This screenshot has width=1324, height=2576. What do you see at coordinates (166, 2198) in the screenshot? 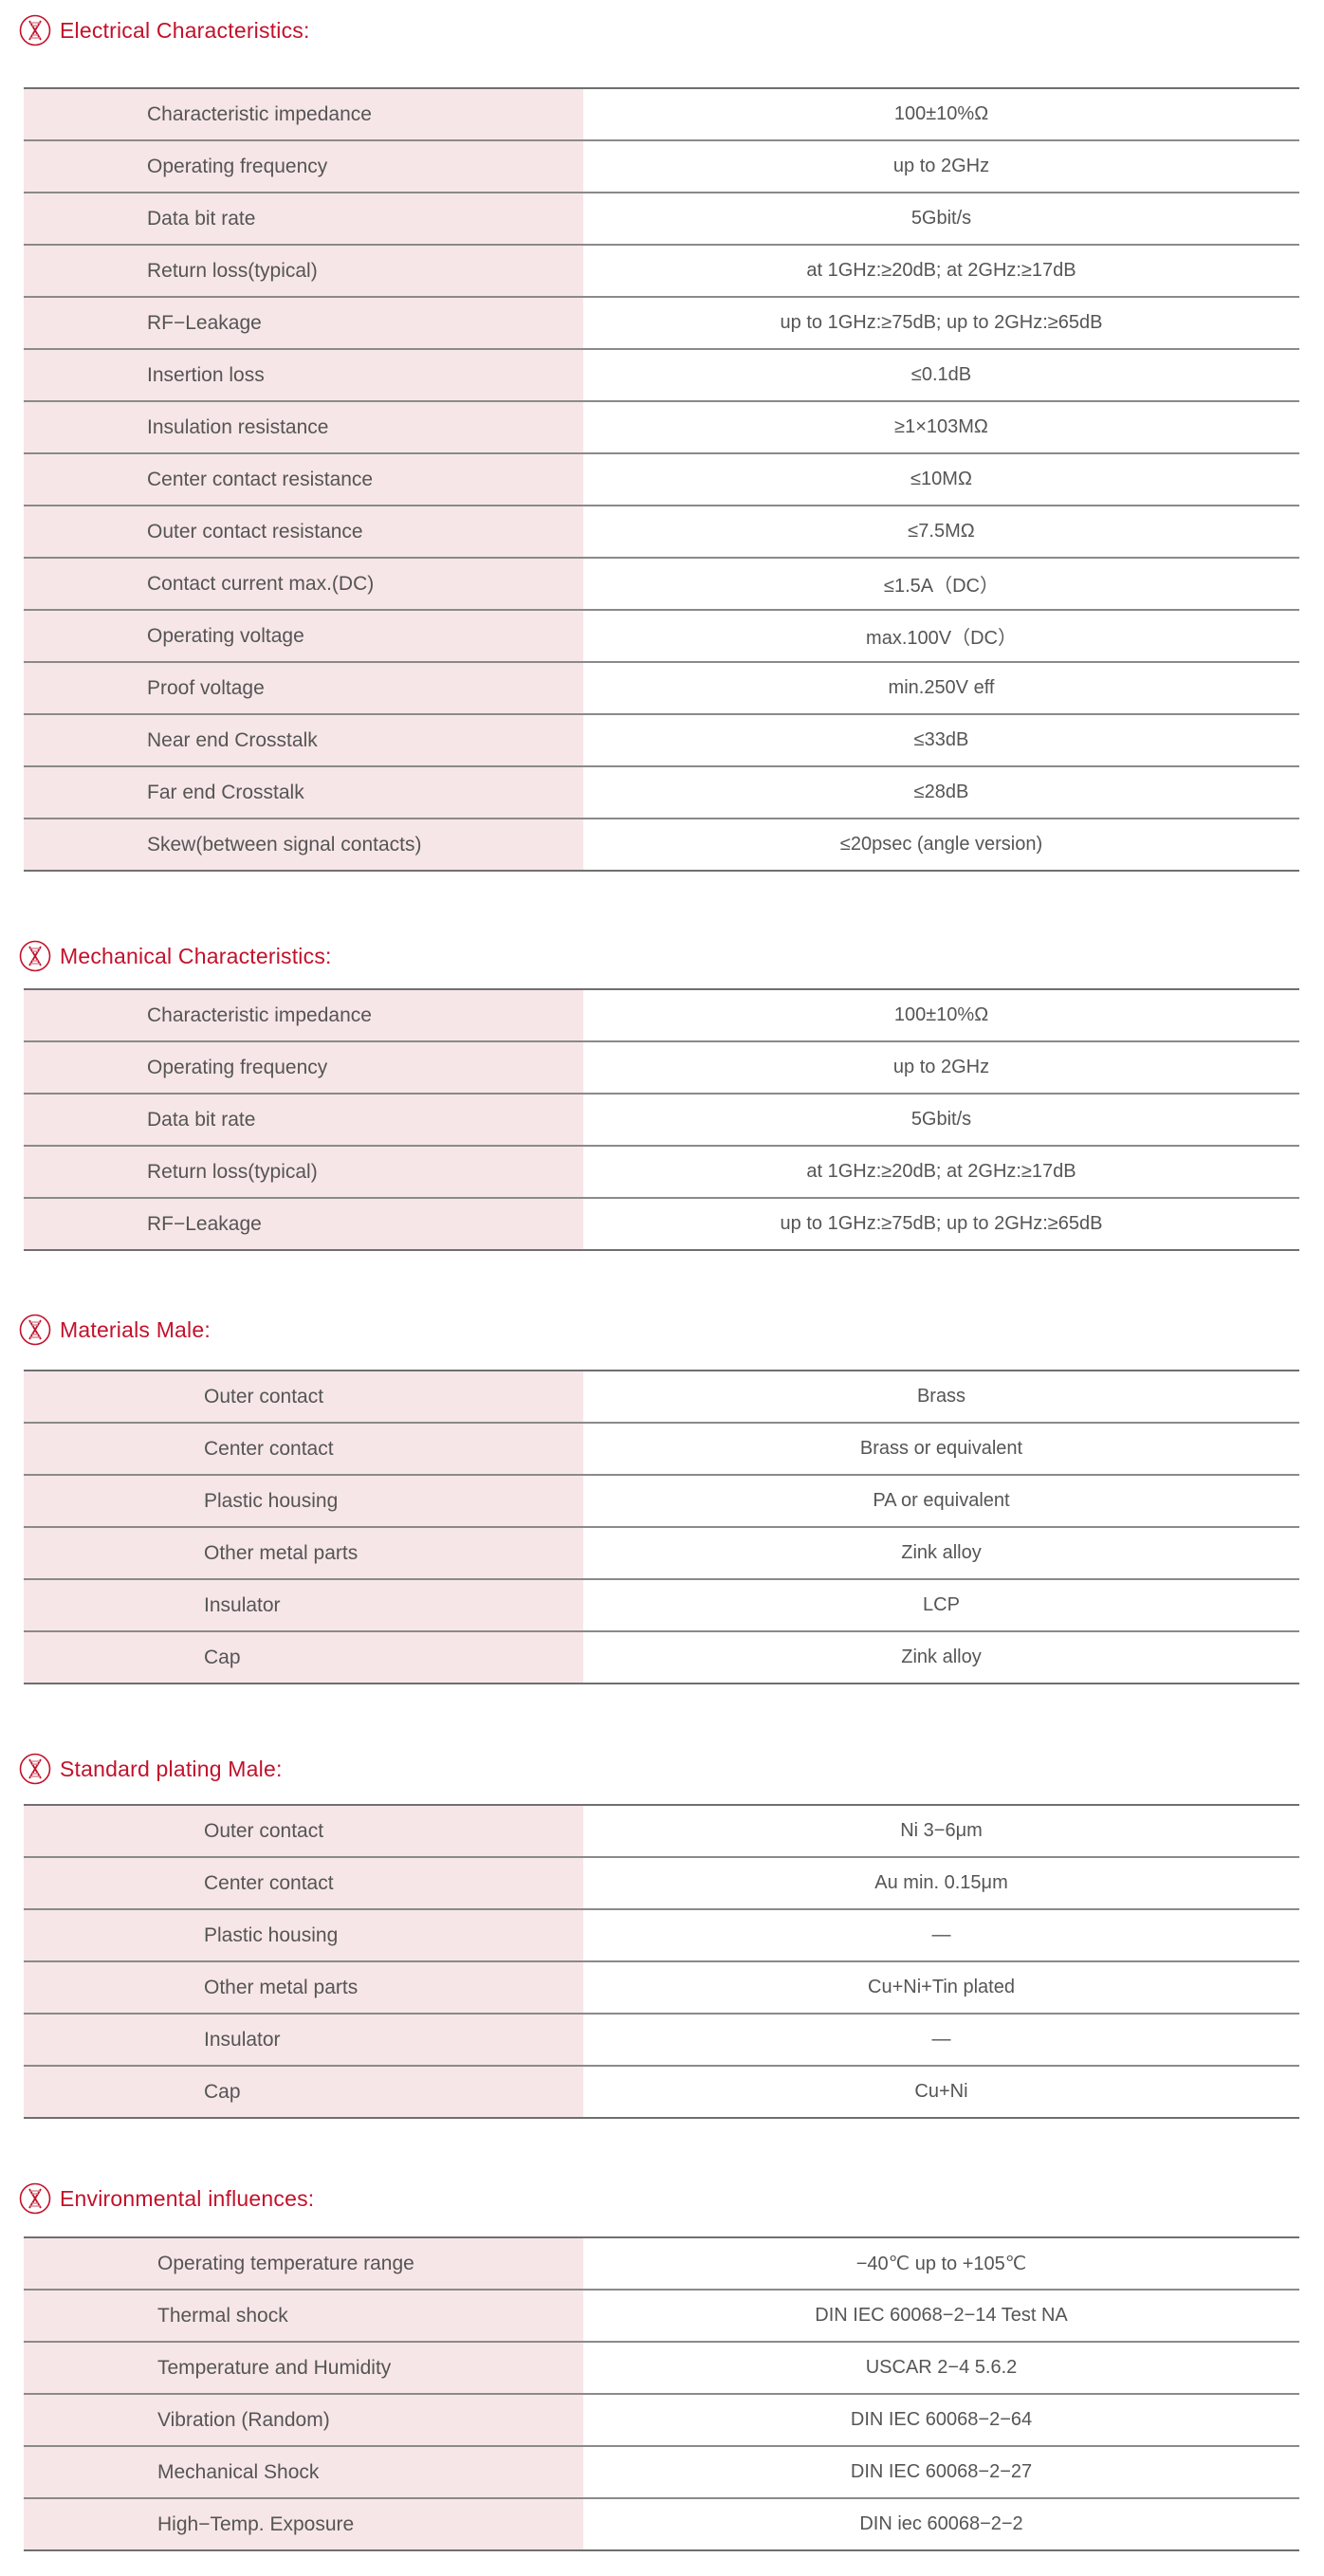
I see `section-header: Environmental influences:` at bounding box center [166, 2198].